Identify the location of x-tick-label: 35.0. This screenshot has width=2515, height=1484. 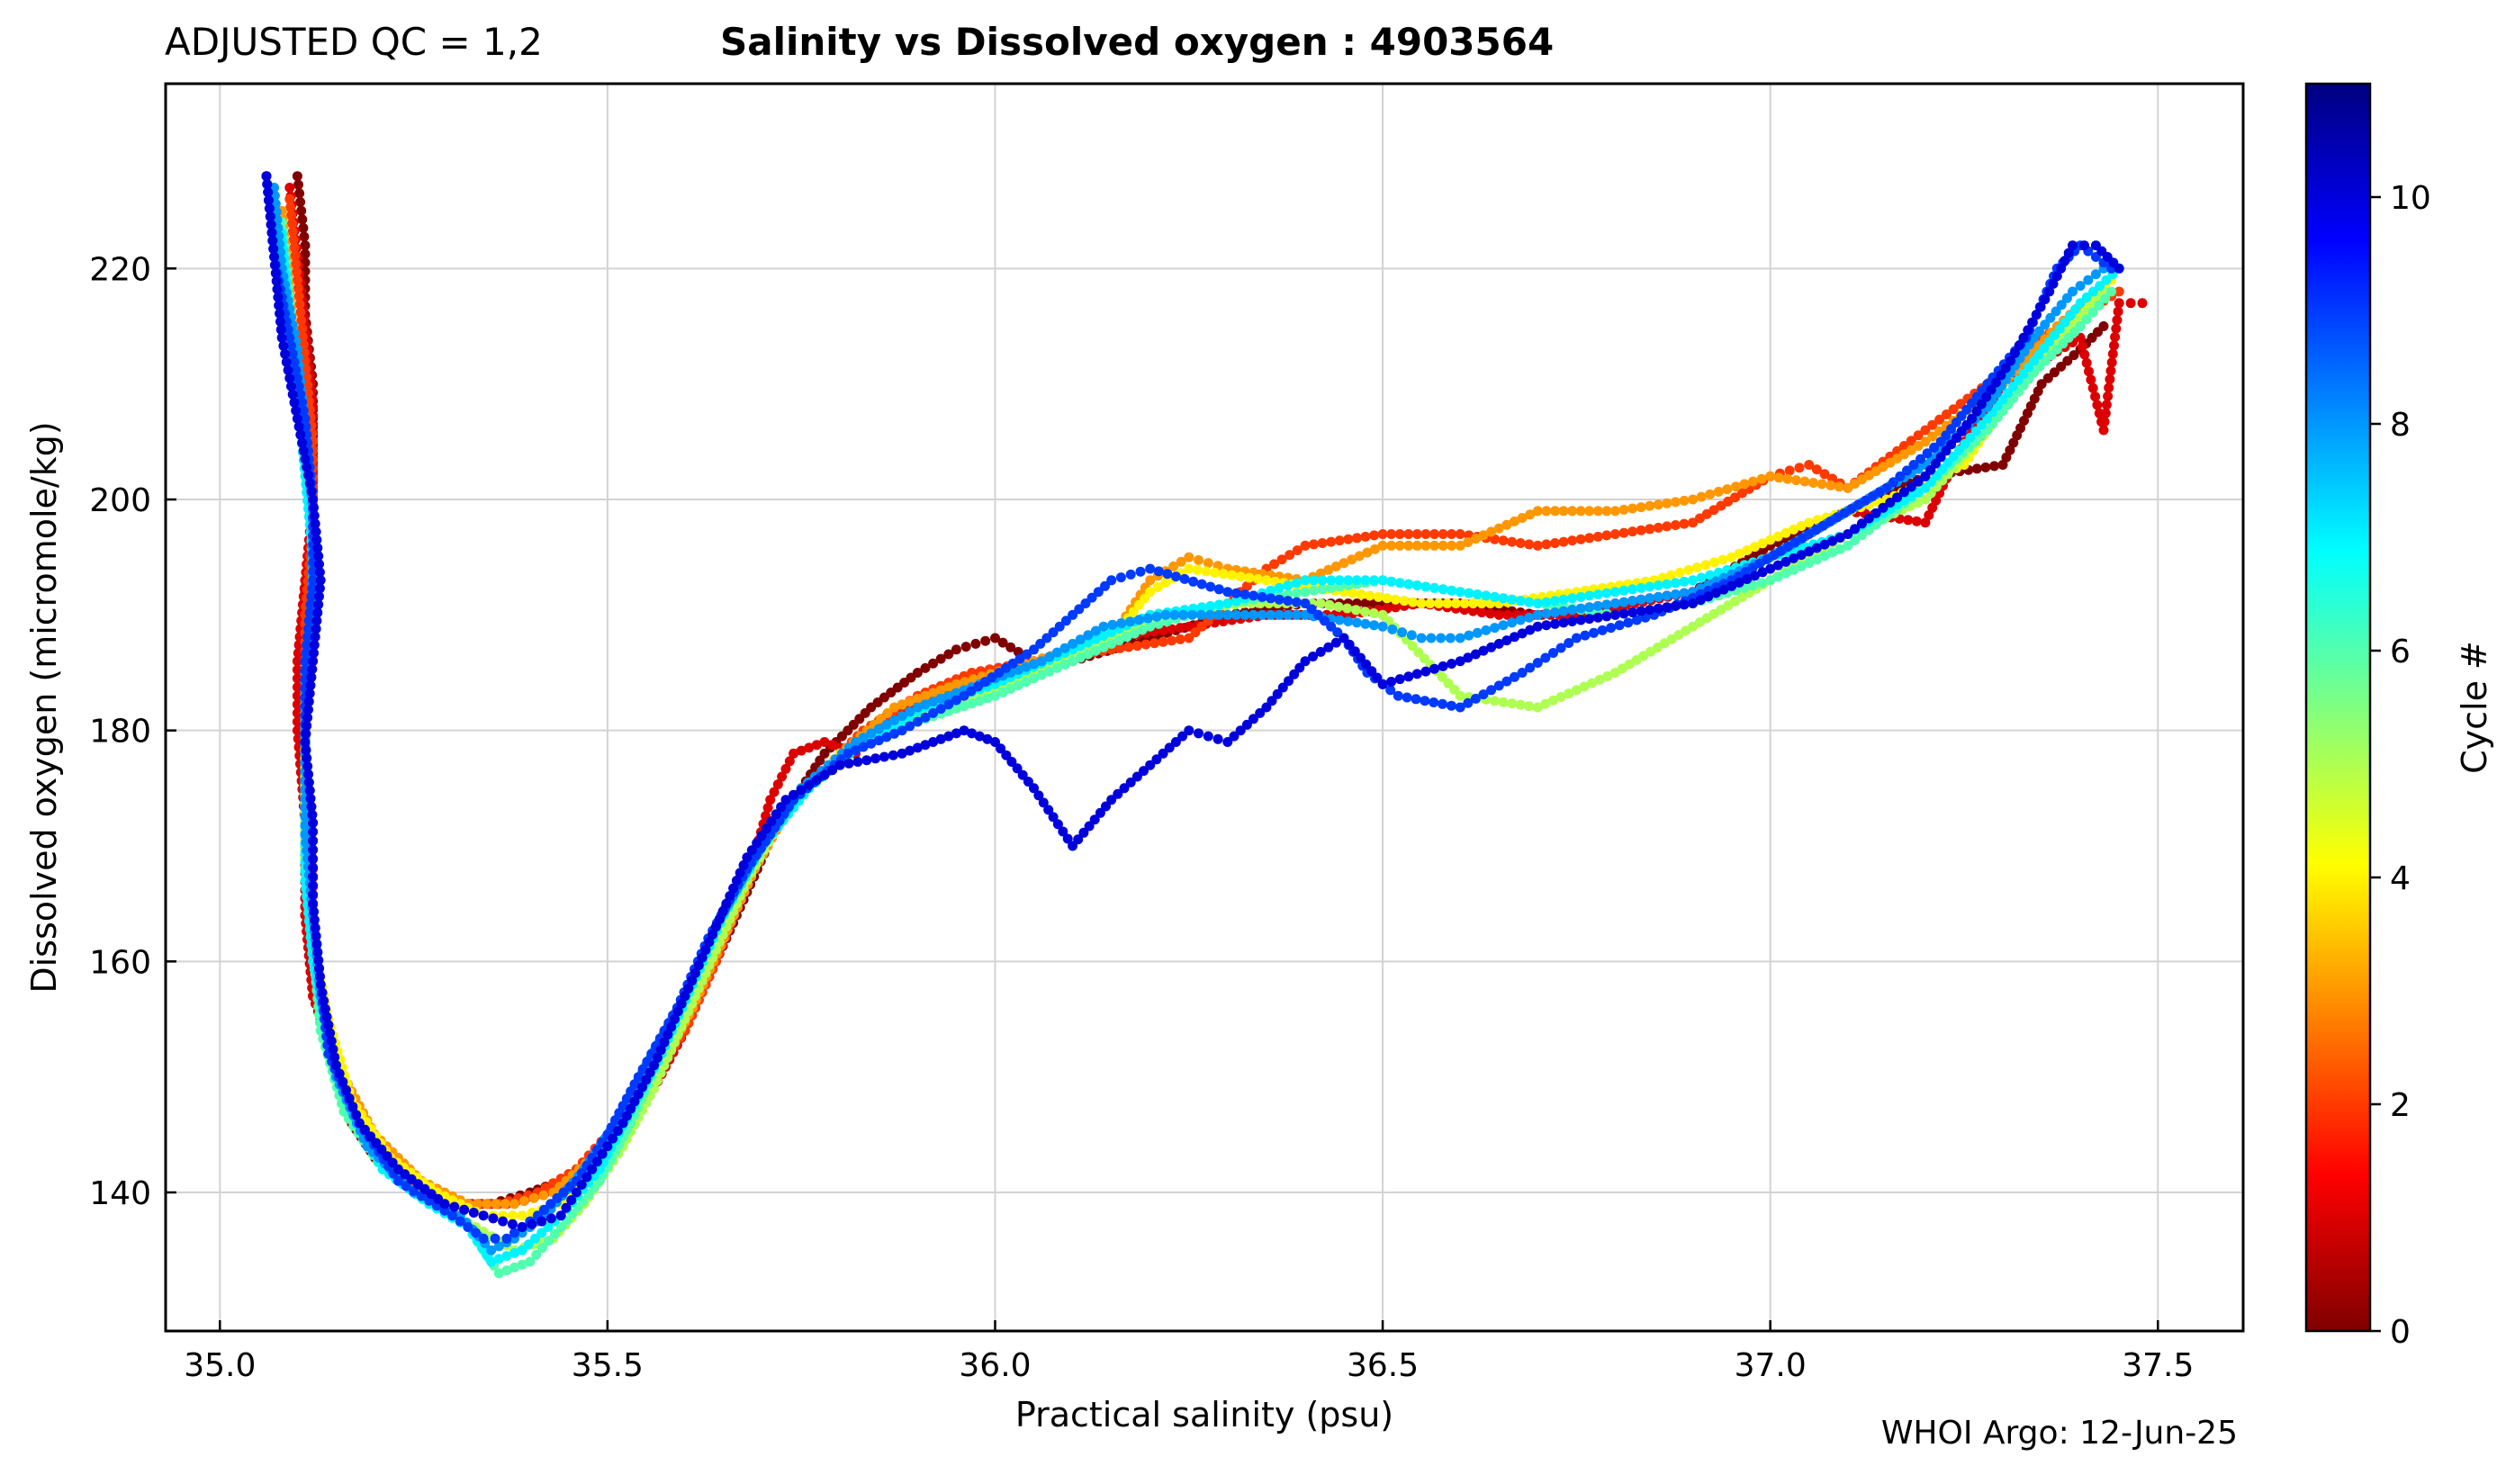
(220, 1366).